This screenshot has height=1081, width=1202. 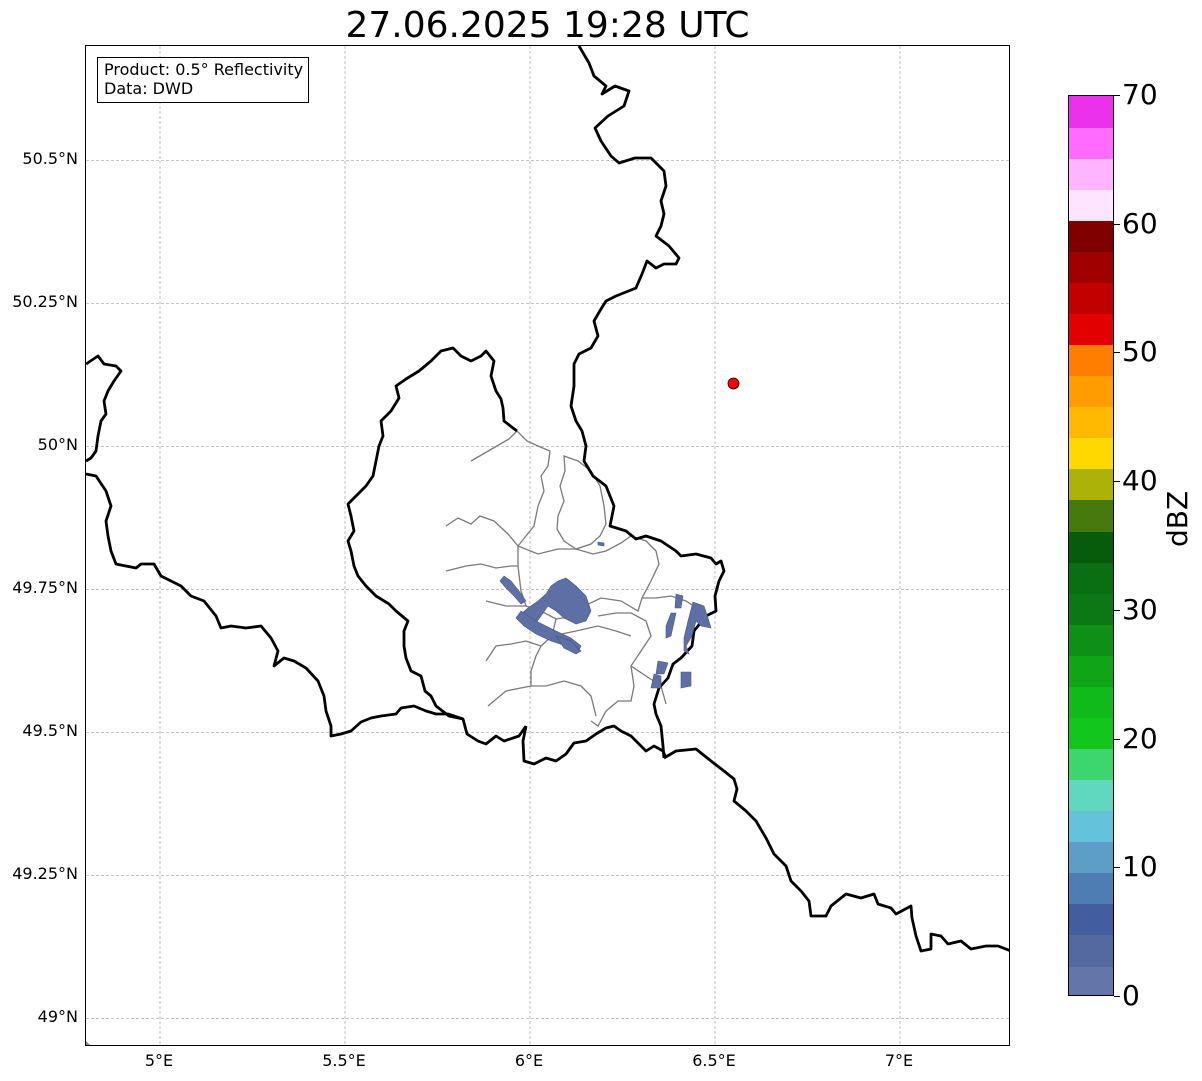 I want to click on product-info-box: Product: 0.5° Reflectivity Data: DWD, so click(x=203, y=80).